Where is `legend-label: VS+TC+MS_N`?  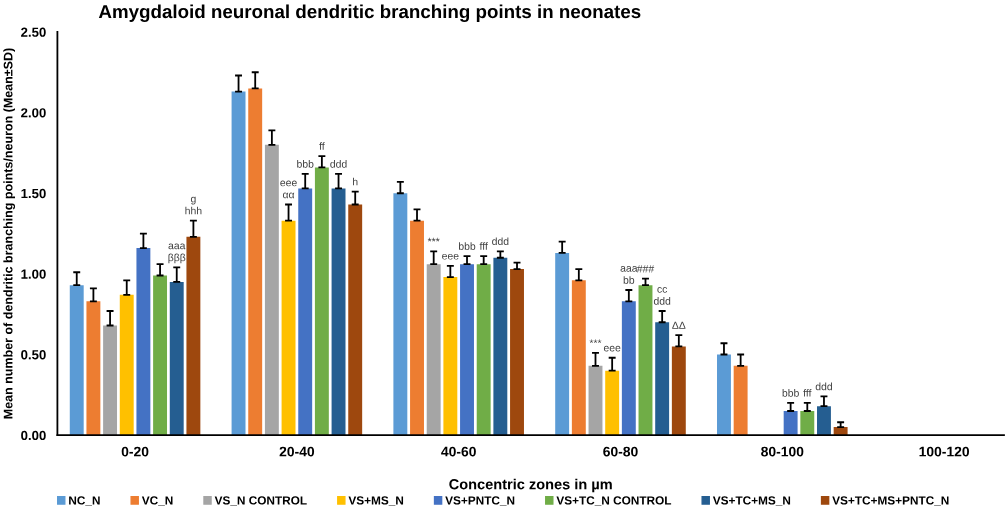
legend-label: VS+TC+MS_N is located at coordinates (751, 501).